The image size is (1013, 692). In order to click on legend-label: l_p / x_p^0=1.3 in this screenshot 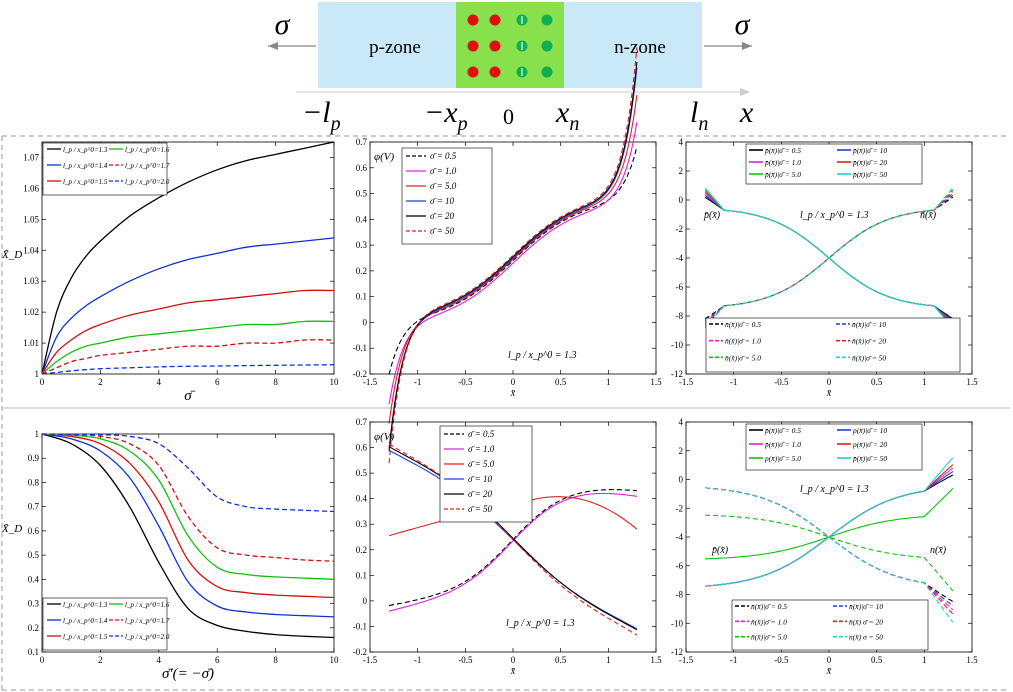, I will do `click(85, 605)`.